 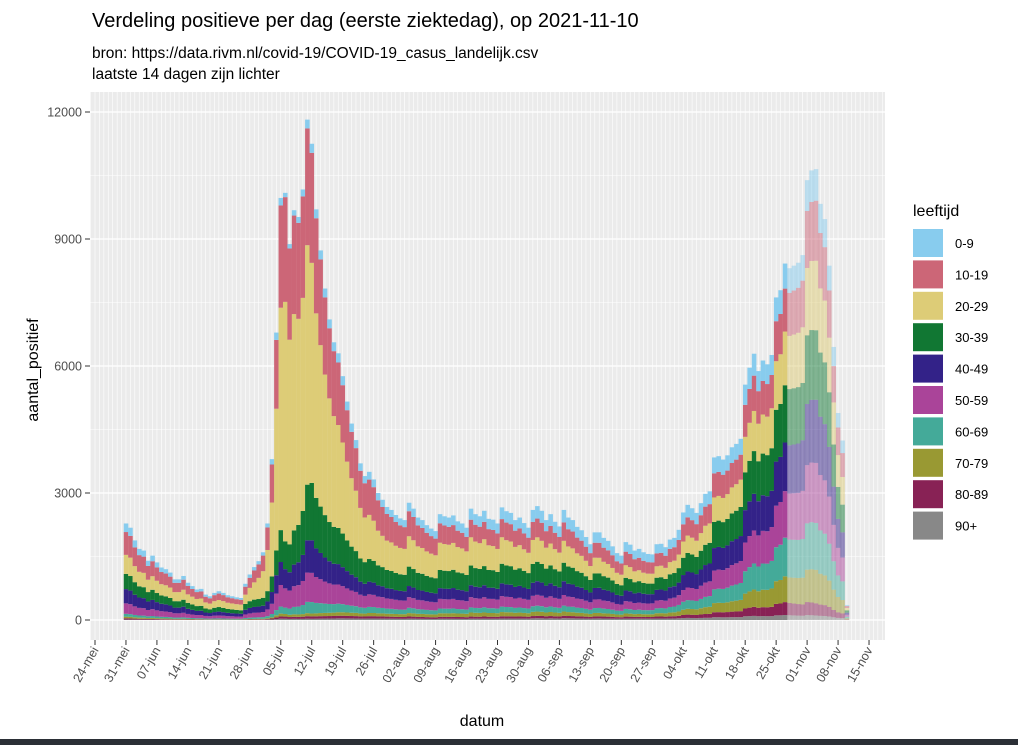 What do you see at coordinates (458, 619) in the screenshot?
I see `bar-90+-2021-08-14` at bounding box center [458, 619].